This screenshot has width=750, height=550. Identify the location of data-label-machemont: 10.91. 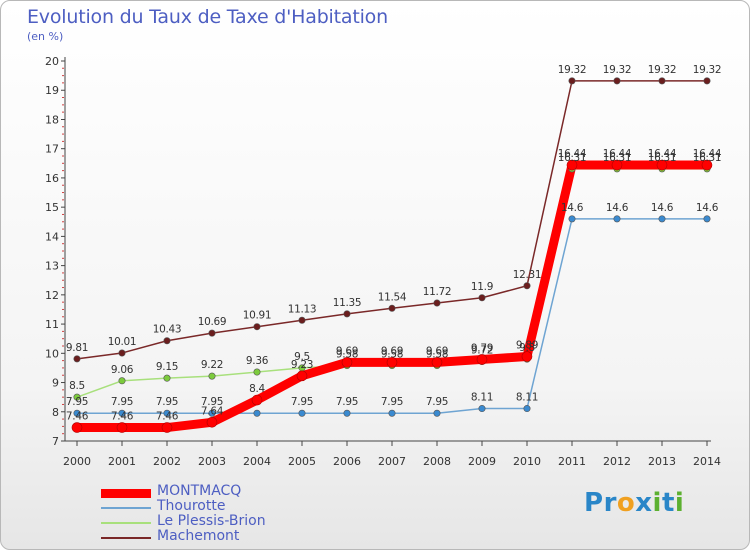
(257, 316).